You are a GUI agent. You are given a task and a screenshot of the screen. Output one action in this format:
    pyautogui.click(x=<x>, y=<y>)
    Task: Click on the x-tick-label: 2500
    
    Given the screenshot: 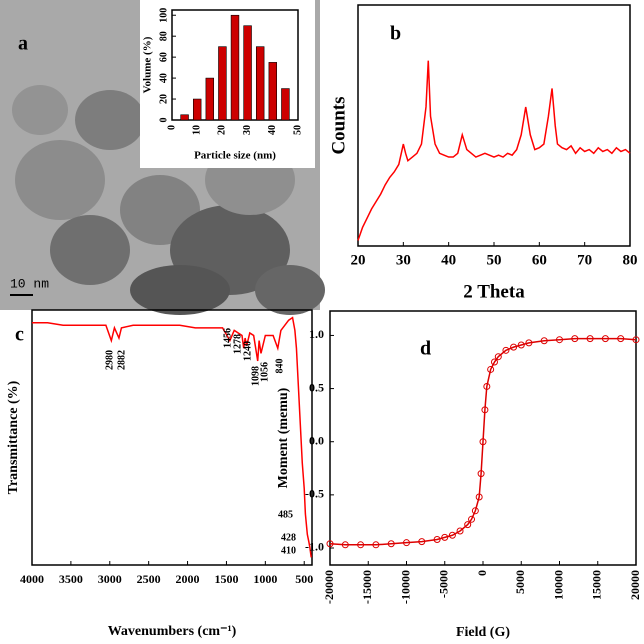 What is the action you would take?
    pyautogui.click(x=149, y=579)
    